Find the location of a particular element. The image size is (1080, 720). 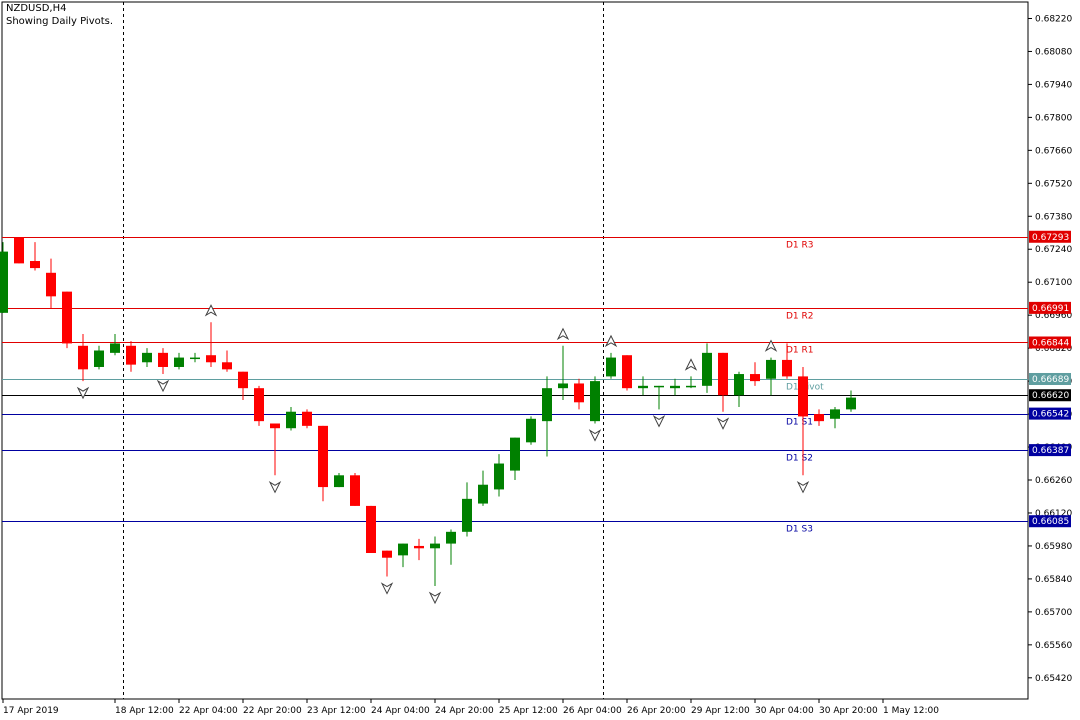

pivot-level-label: D1 R2 is located at coordinates (800, 317).